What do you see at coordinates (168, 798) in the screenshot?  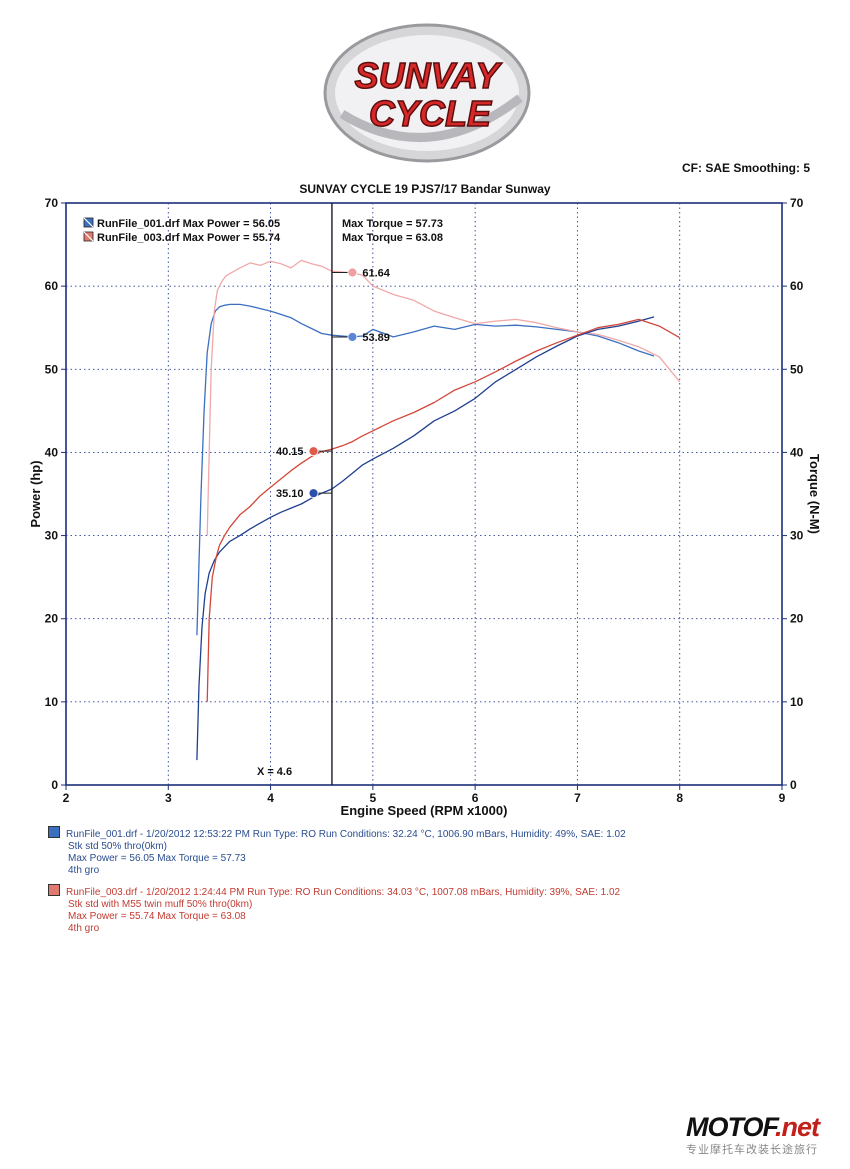 I see `x-tick-3: 3` at bounding box center [168, 798].